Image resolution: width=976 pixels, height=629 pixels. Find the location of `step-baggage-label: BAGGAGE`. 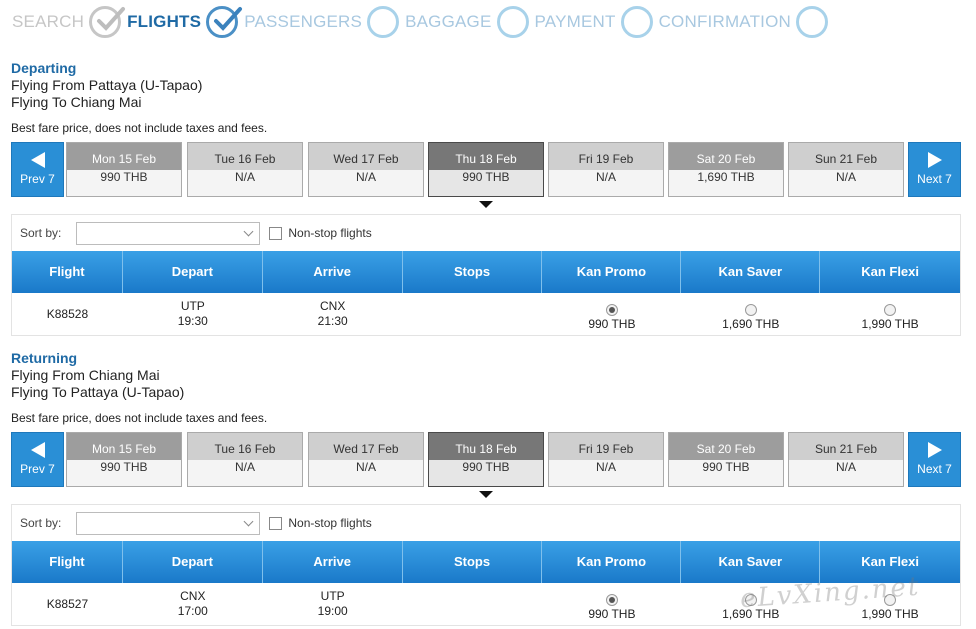

step-baggage-label: BAGGAGE is located at coordinates (448, 21).